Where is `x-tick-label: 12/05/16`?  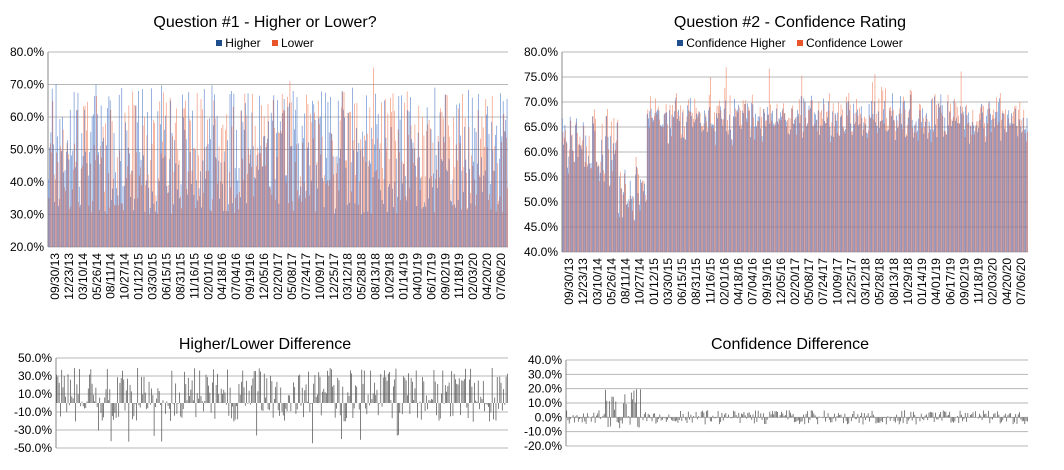 x-tick-label: 12/05/16 is located at coordinates (781, 281).